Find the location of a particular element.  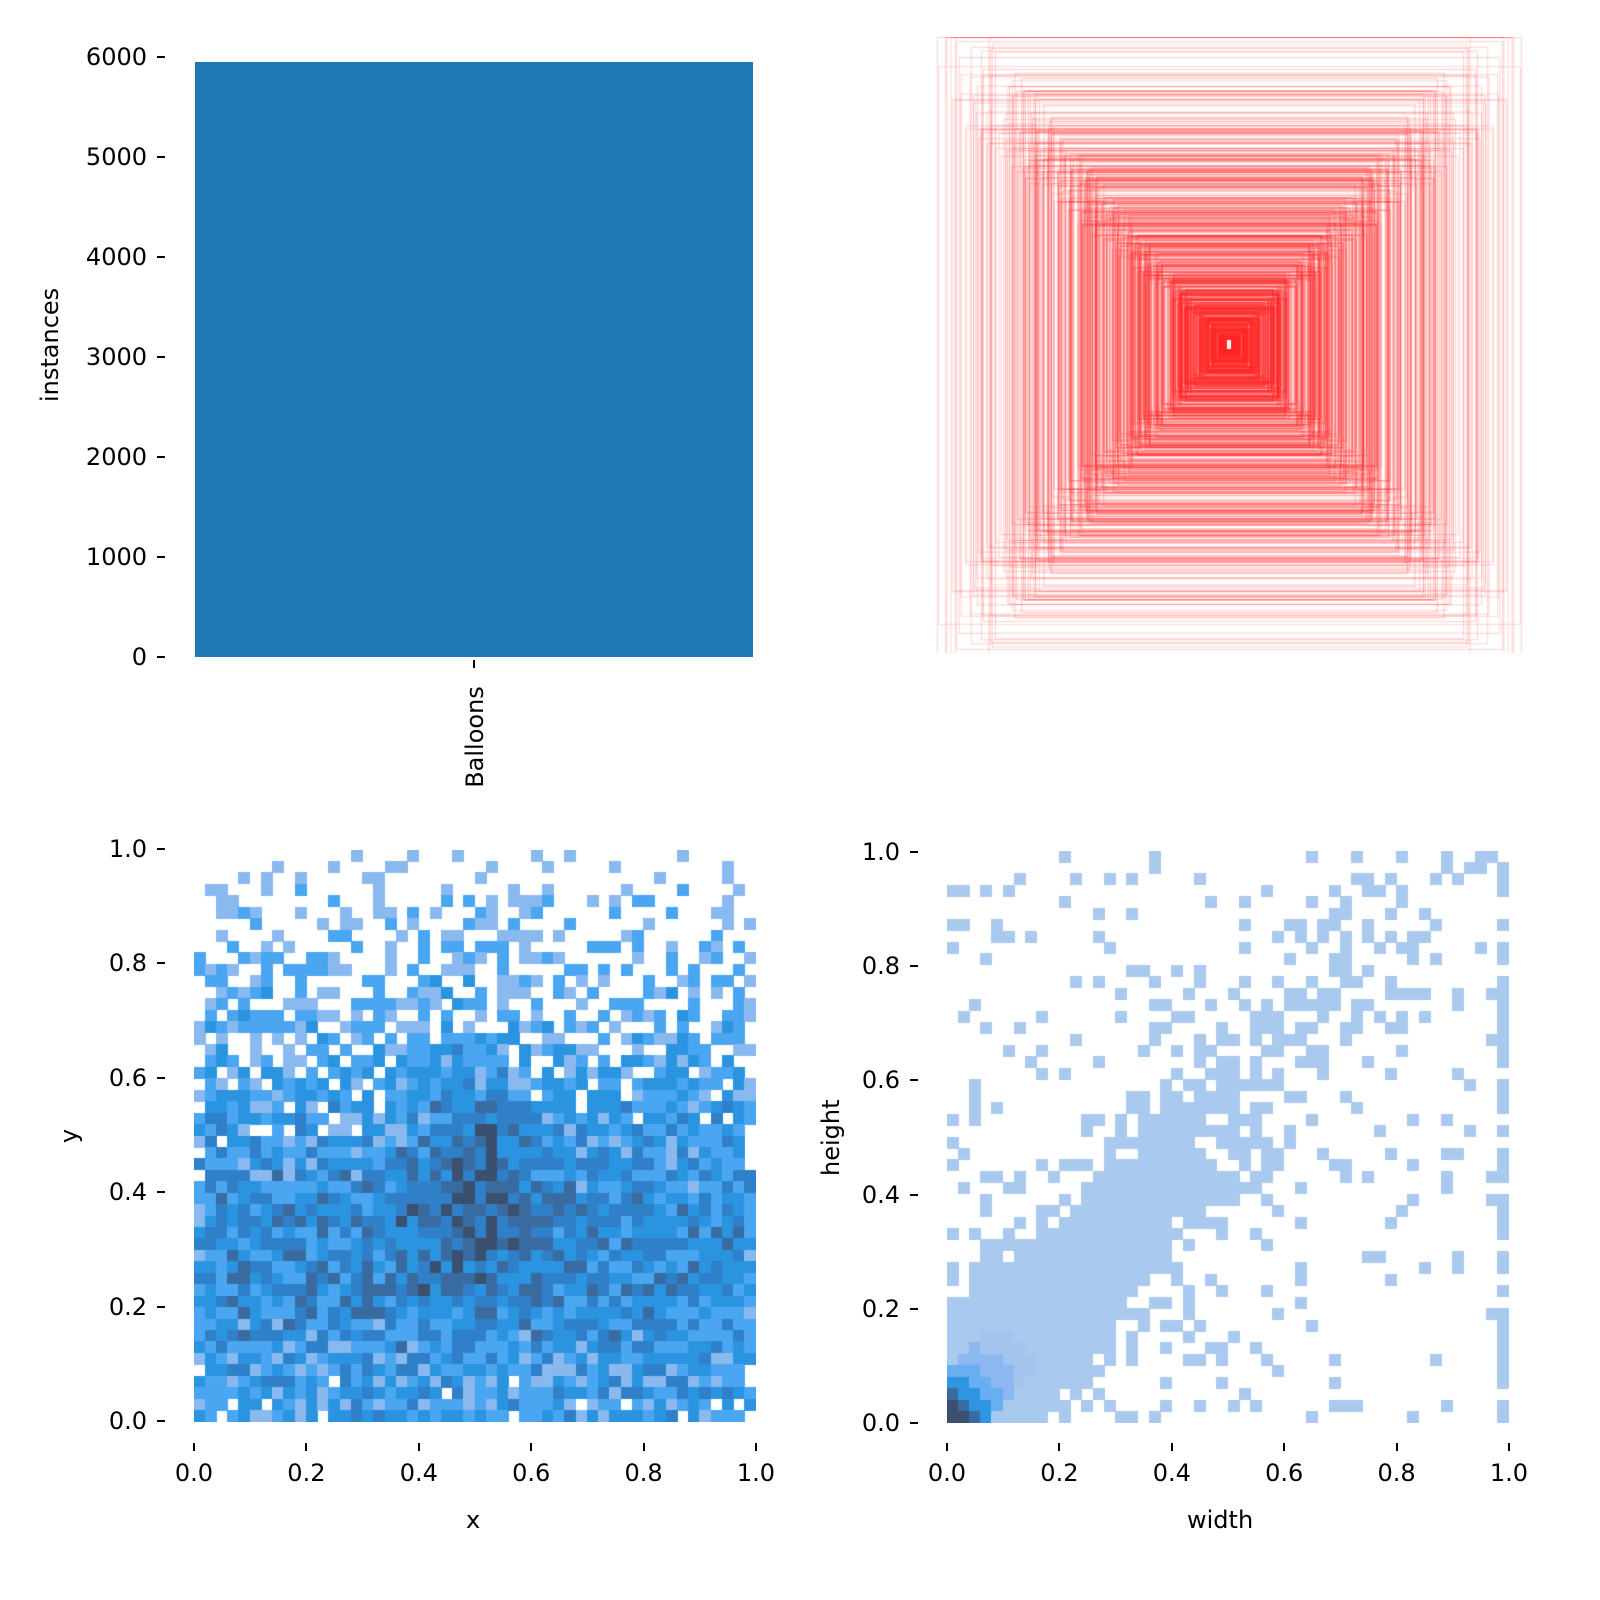

bar-y-tick-label: 3000 is located at coordinates (116, 357).